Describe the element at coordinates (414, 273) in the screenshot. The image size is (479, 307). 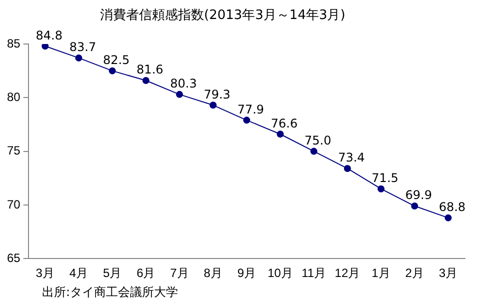
I see `x-tick-label: 2月` at that location.